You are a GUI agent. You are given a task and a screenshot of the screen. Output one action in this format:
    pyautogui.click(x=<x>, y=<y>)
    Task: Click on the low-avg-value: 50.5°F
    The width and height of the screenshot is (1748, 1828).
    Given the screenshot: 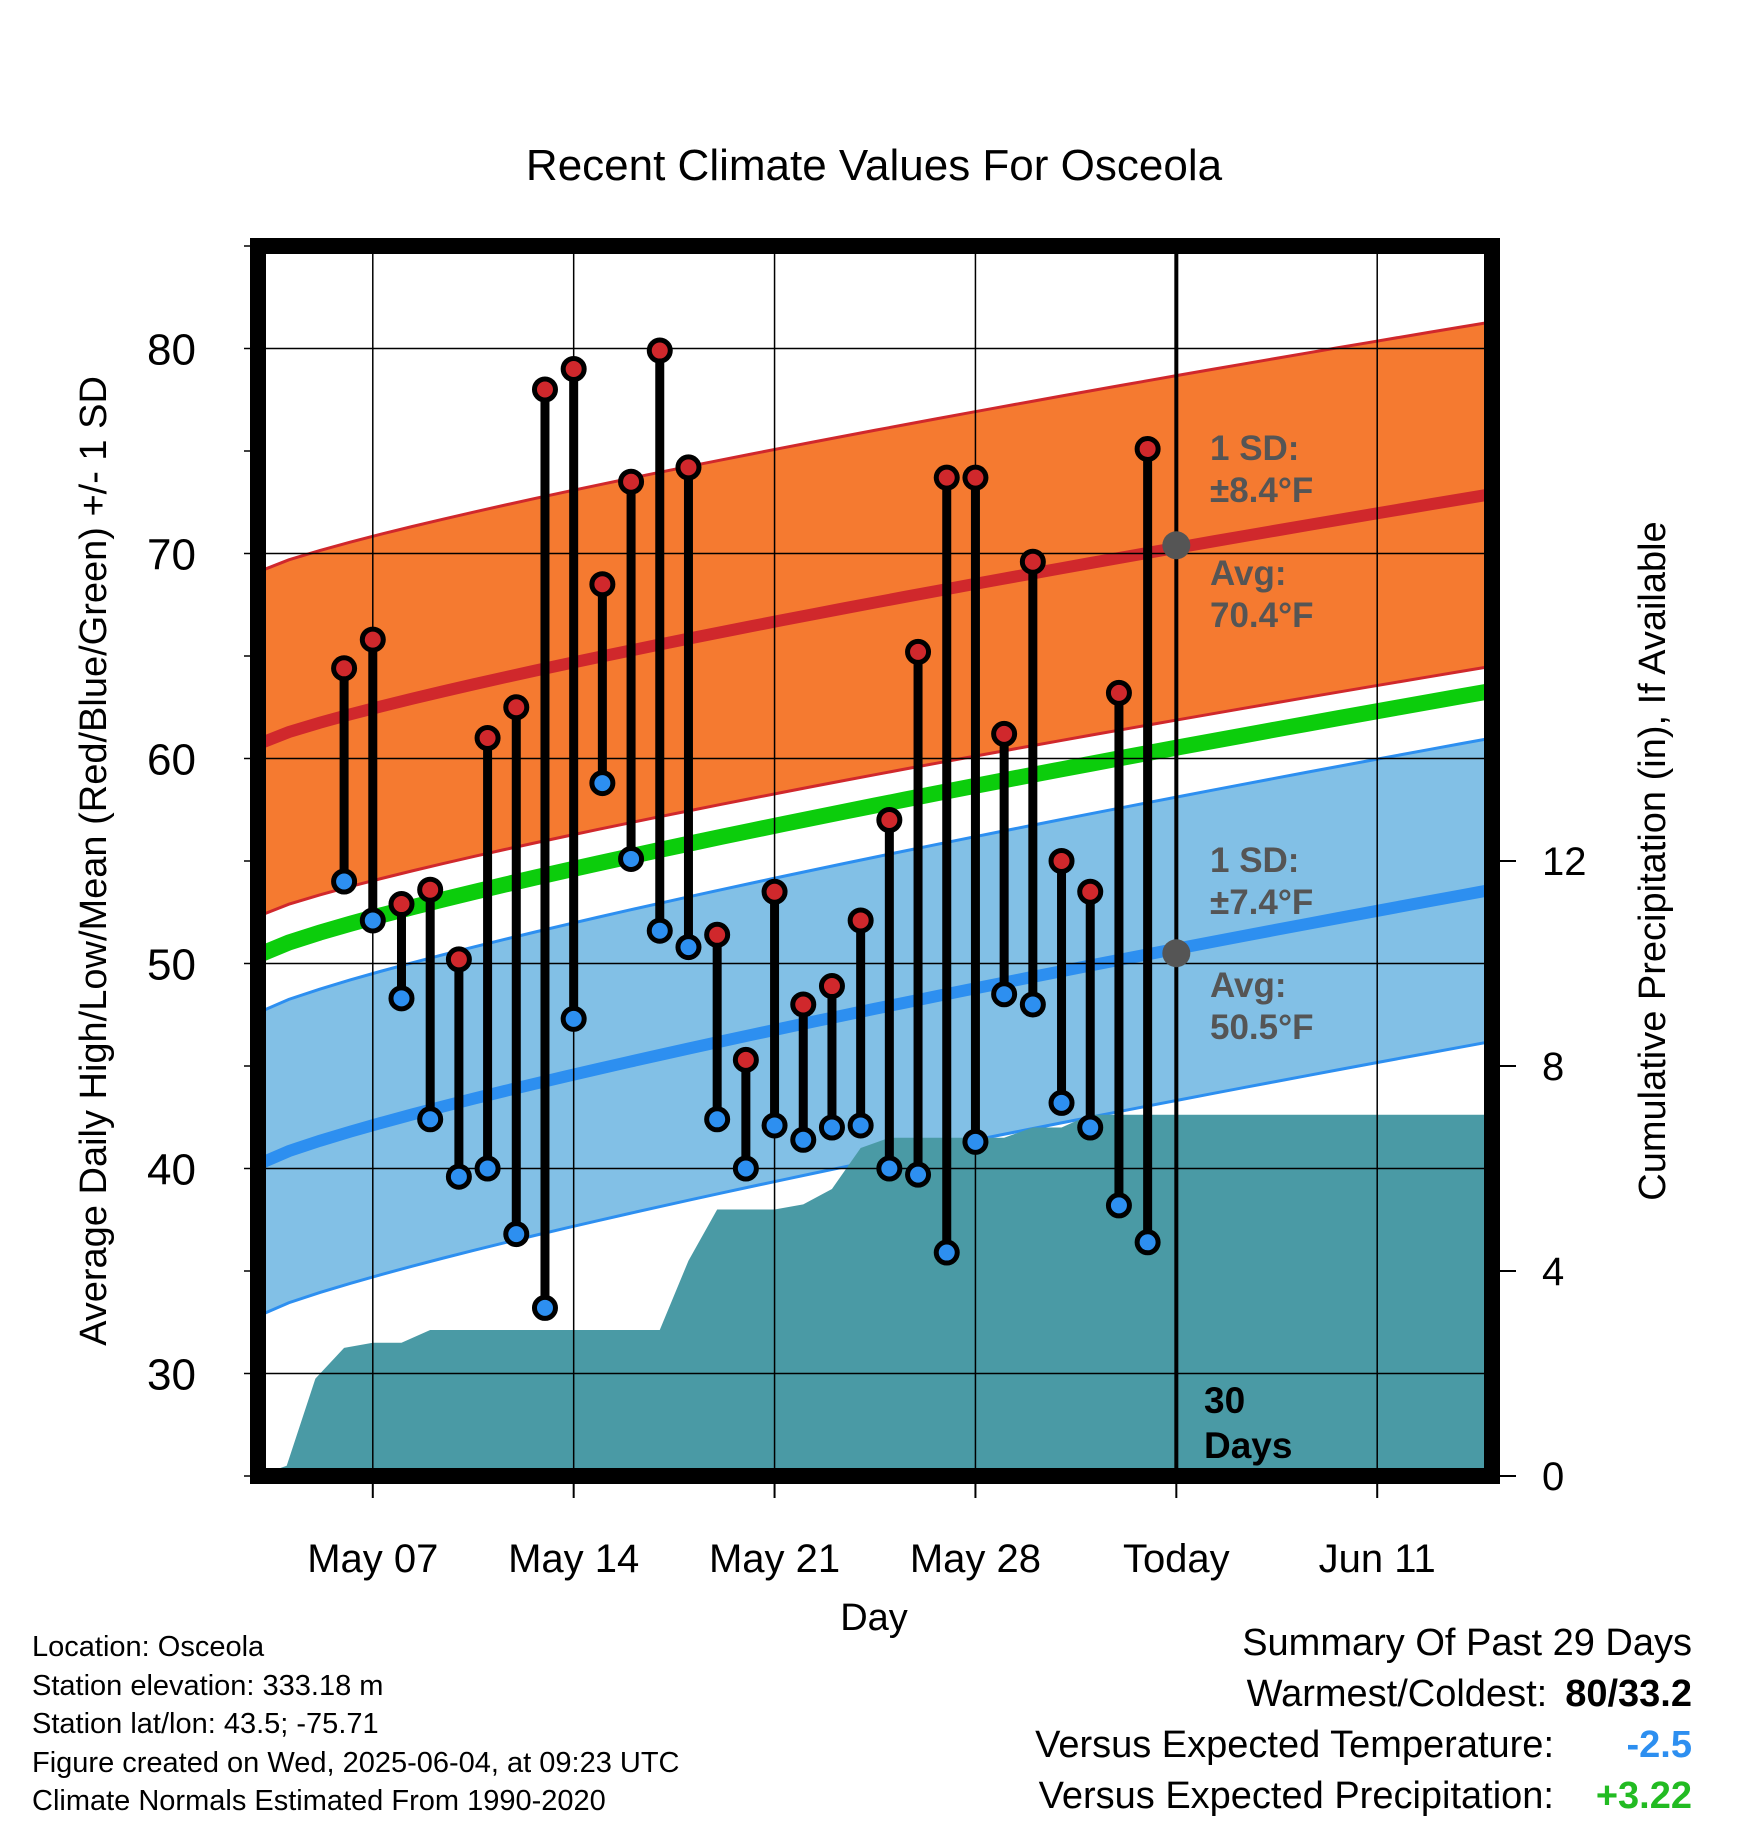 What is the action you would take?
    pyautogui.click(x=1262, y=1027)
    